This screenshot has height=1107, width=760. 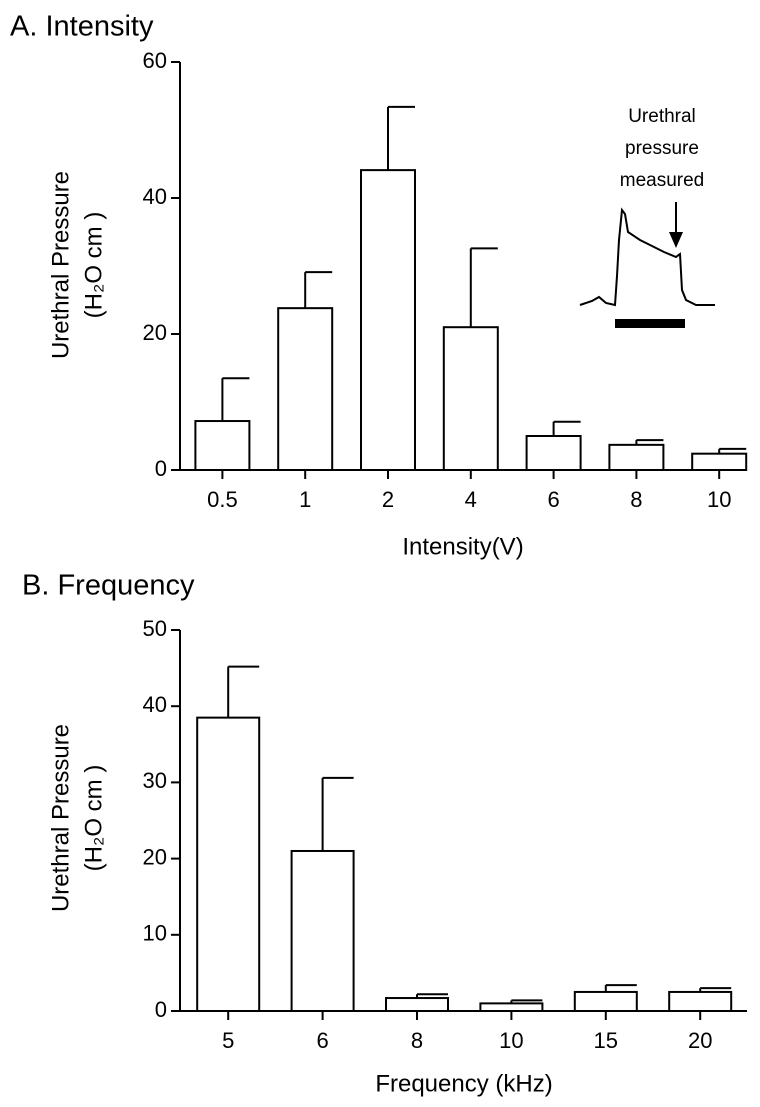 What do you see at coordinates (471, 499) in the screenshot?
I see `x-tick-label: 4` at bounding box center [471, 499].